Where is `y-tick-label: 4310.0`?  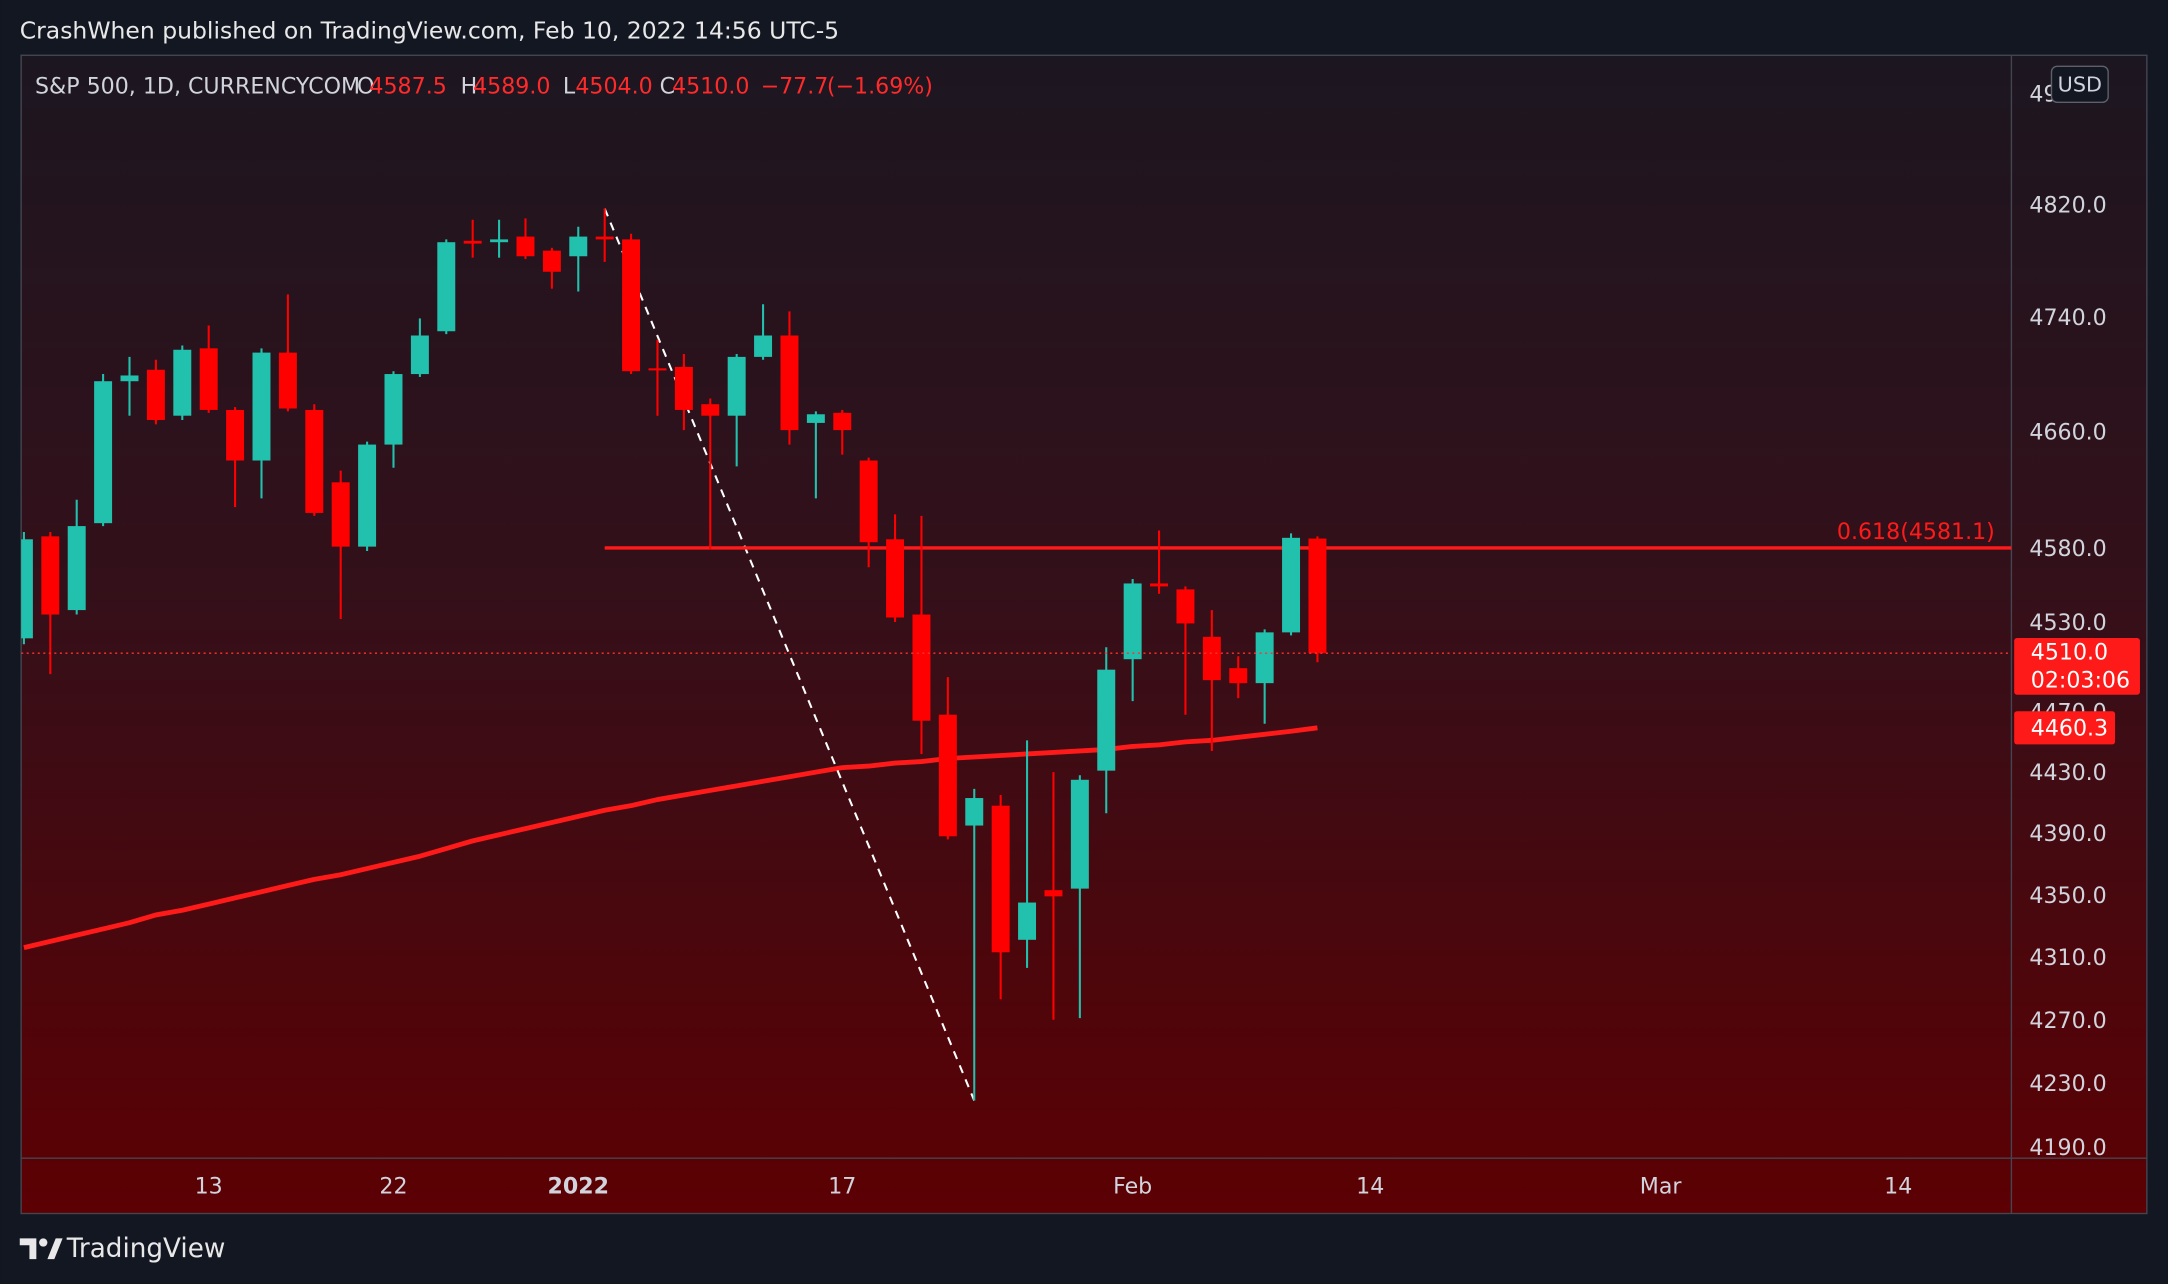 y-tick-label: 4310.0 is located at coordinates (2067, 958).